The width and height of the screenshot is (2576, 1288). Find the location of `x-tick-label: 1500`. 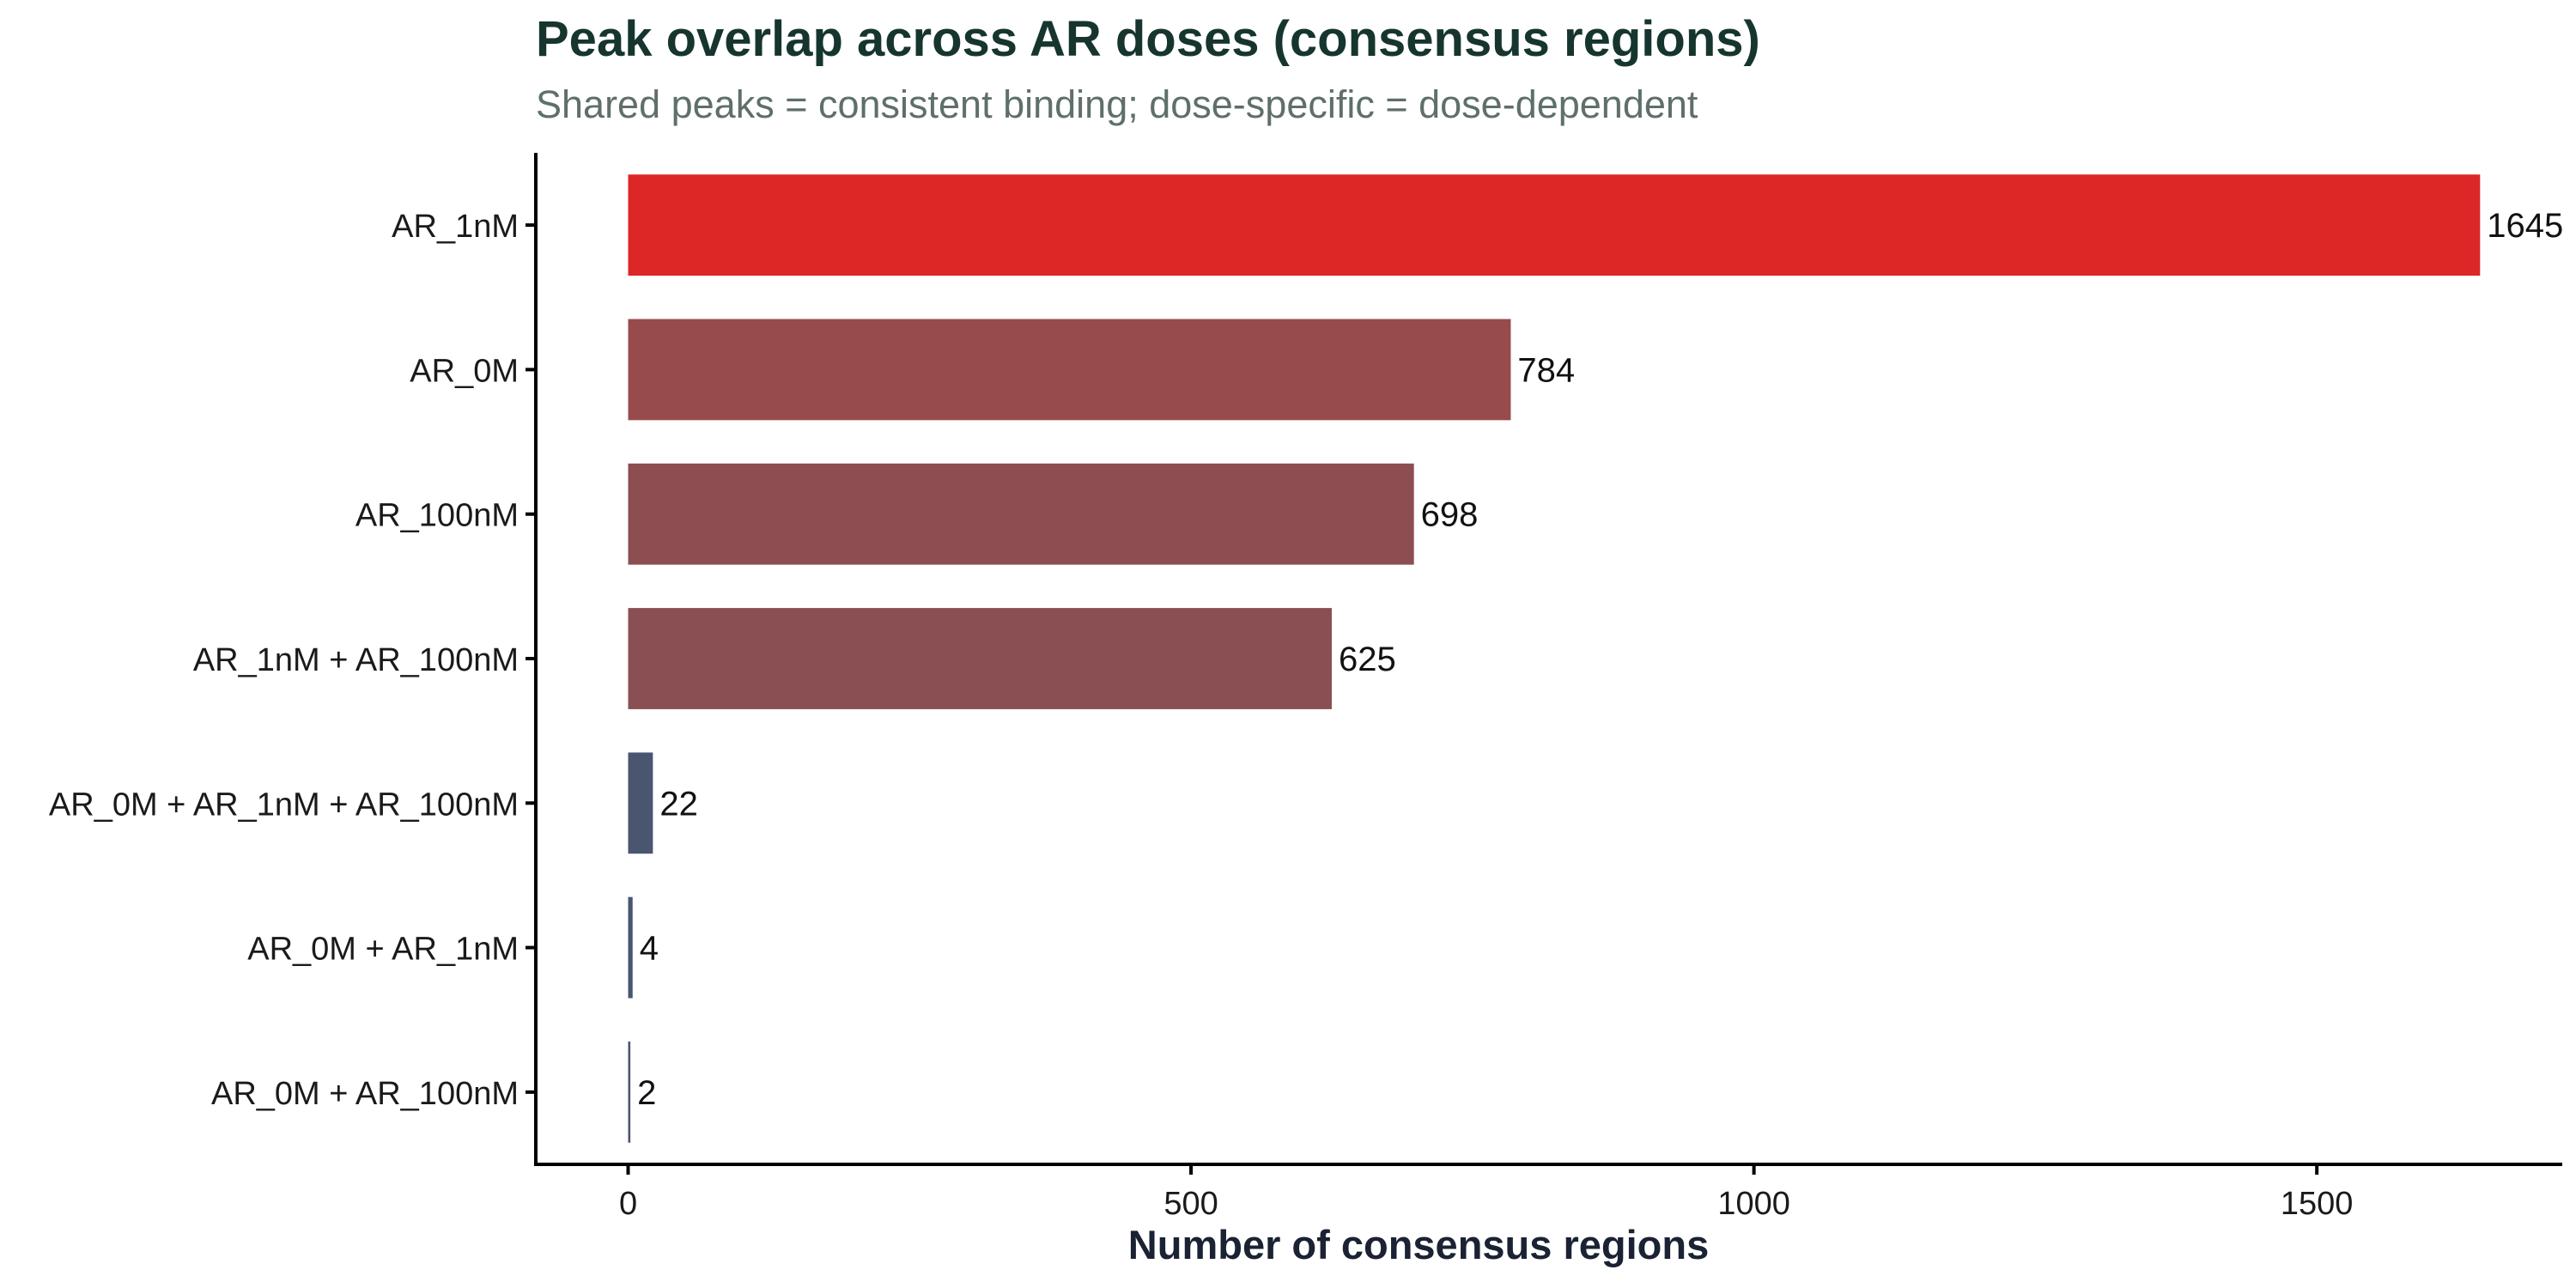

x-tick-label: 1500 is located at coordinates (2317, 1204).